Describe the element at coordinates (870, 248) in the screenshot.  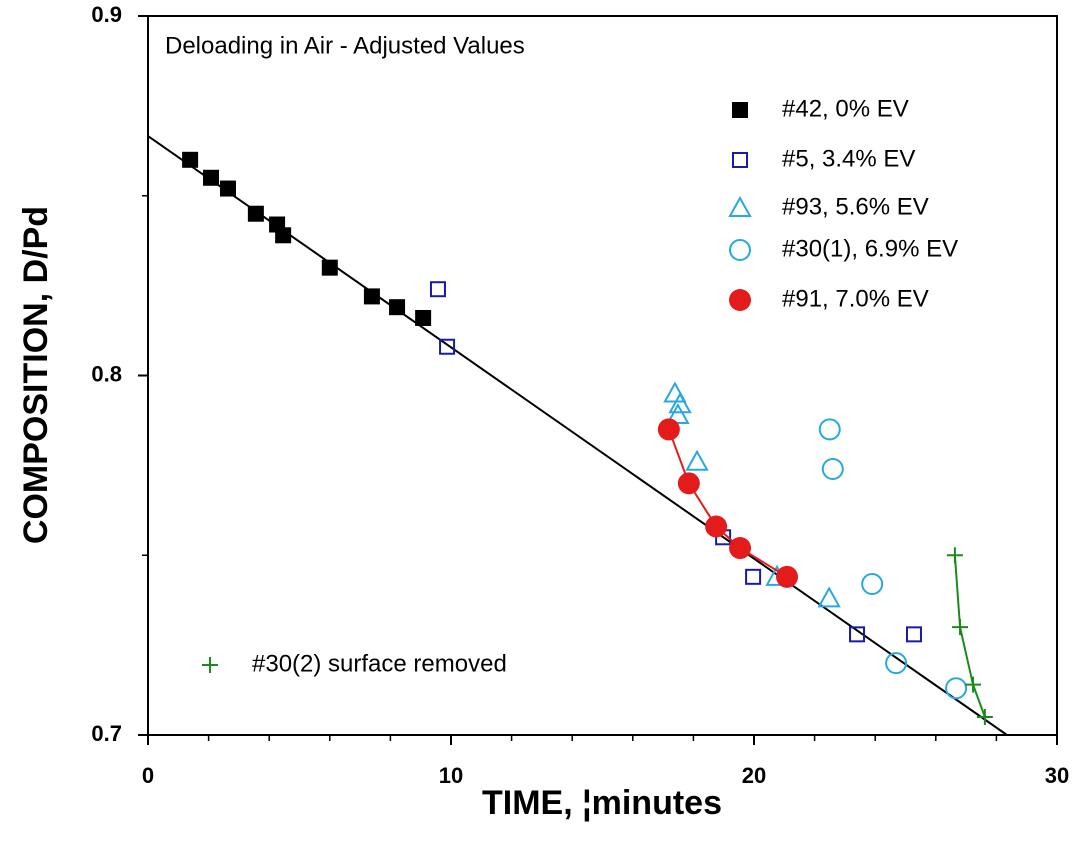
I see `legend-label: #30(1), 6.9% EV` at that location.